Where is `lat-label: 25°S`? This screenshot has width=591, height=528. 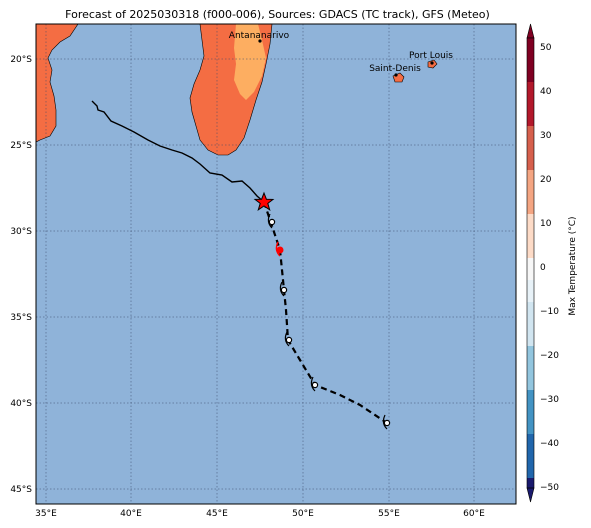 lat-label: 25°S is located at coordinates (21, 146).